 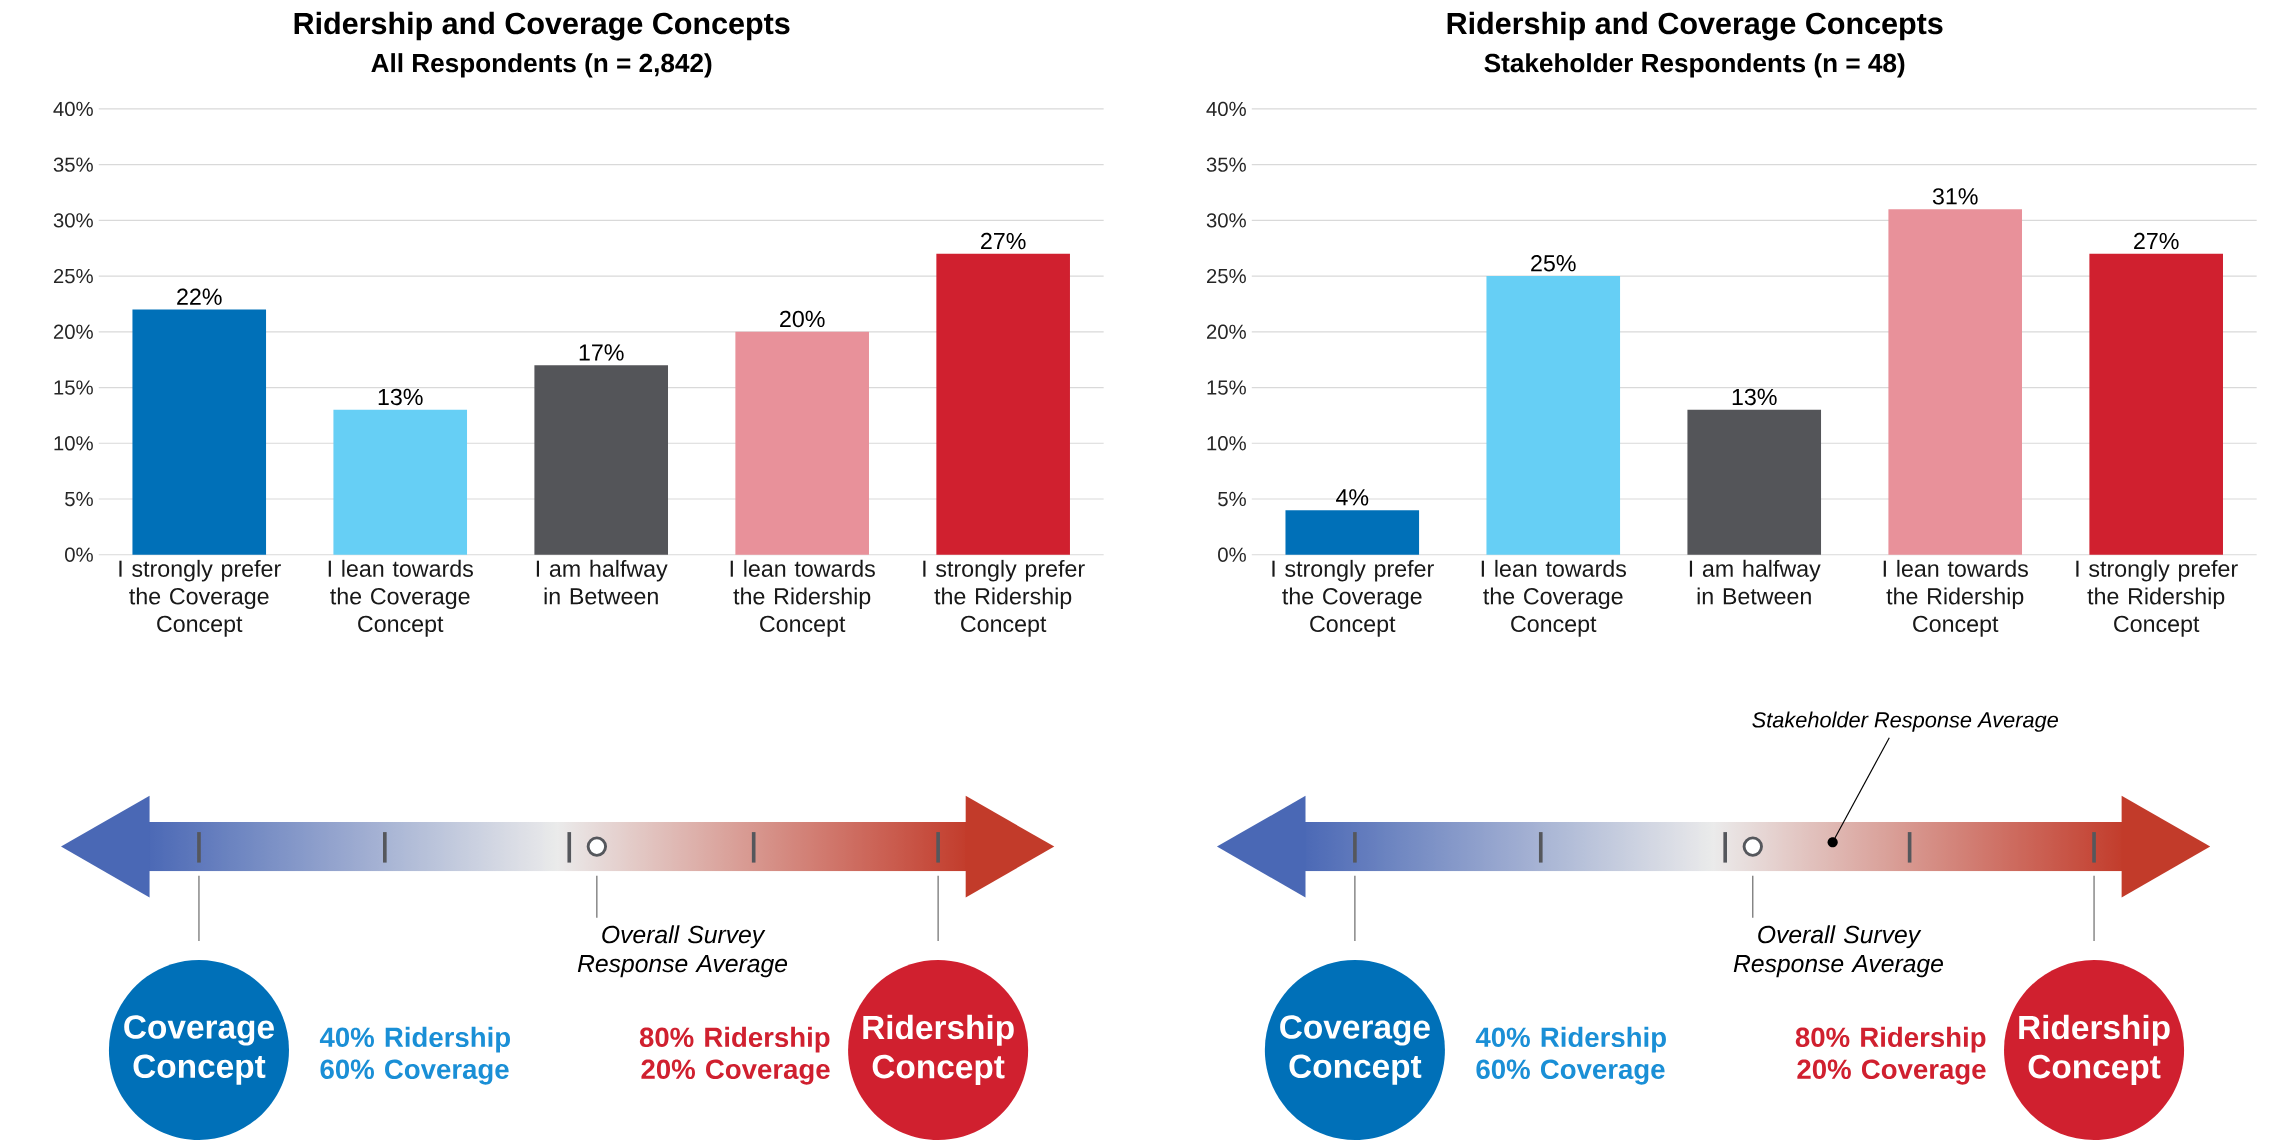 What do you see at coordinates (199, 296) in the screenshot?
I see `data-label: 22%` at bounding box center [199, 296].